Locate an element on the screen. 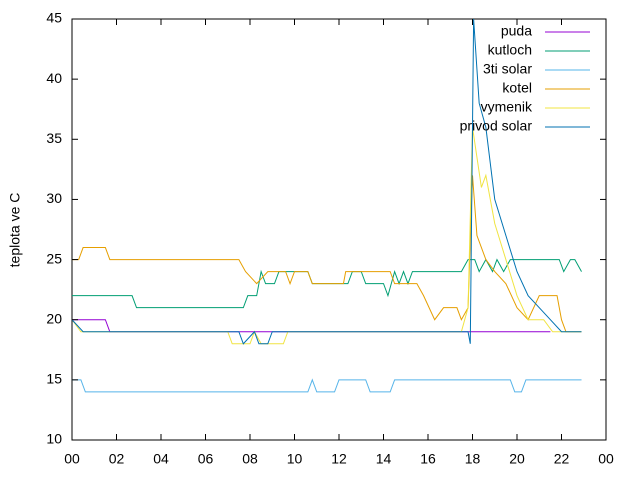 This screenshot has width=640, height=480. x-tick-label: 20 is located at coordinates (517, 459).